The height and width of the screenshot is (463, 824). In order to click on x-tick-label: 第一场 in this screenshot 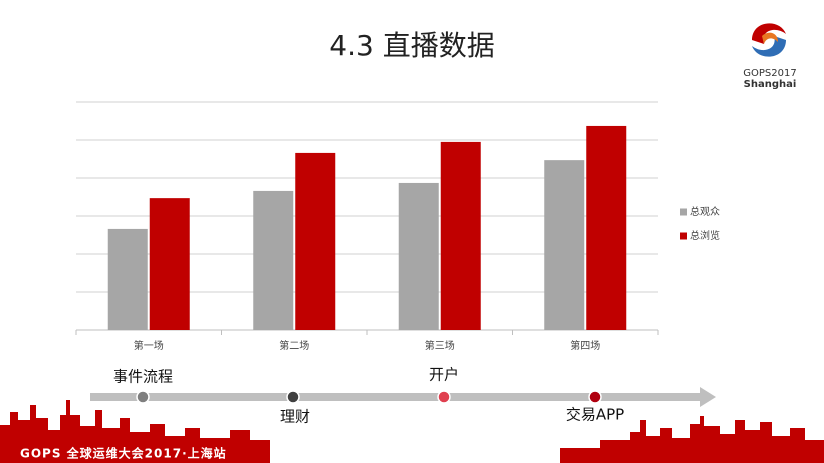, I will do `click(149, 345)`.